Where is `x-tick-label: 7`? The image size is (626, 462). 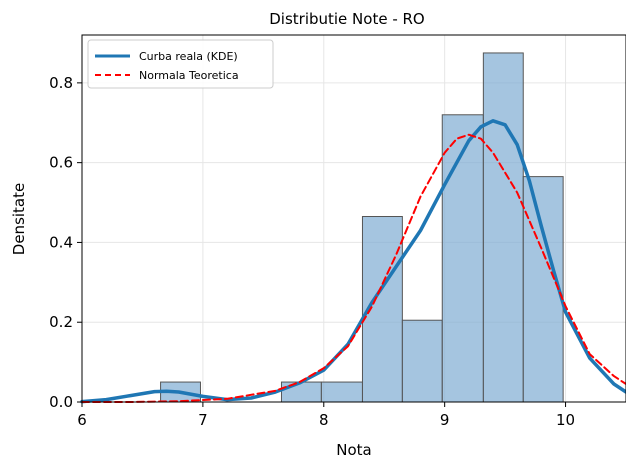
x-tick-label: 7 is located at coordinates (203, 420).